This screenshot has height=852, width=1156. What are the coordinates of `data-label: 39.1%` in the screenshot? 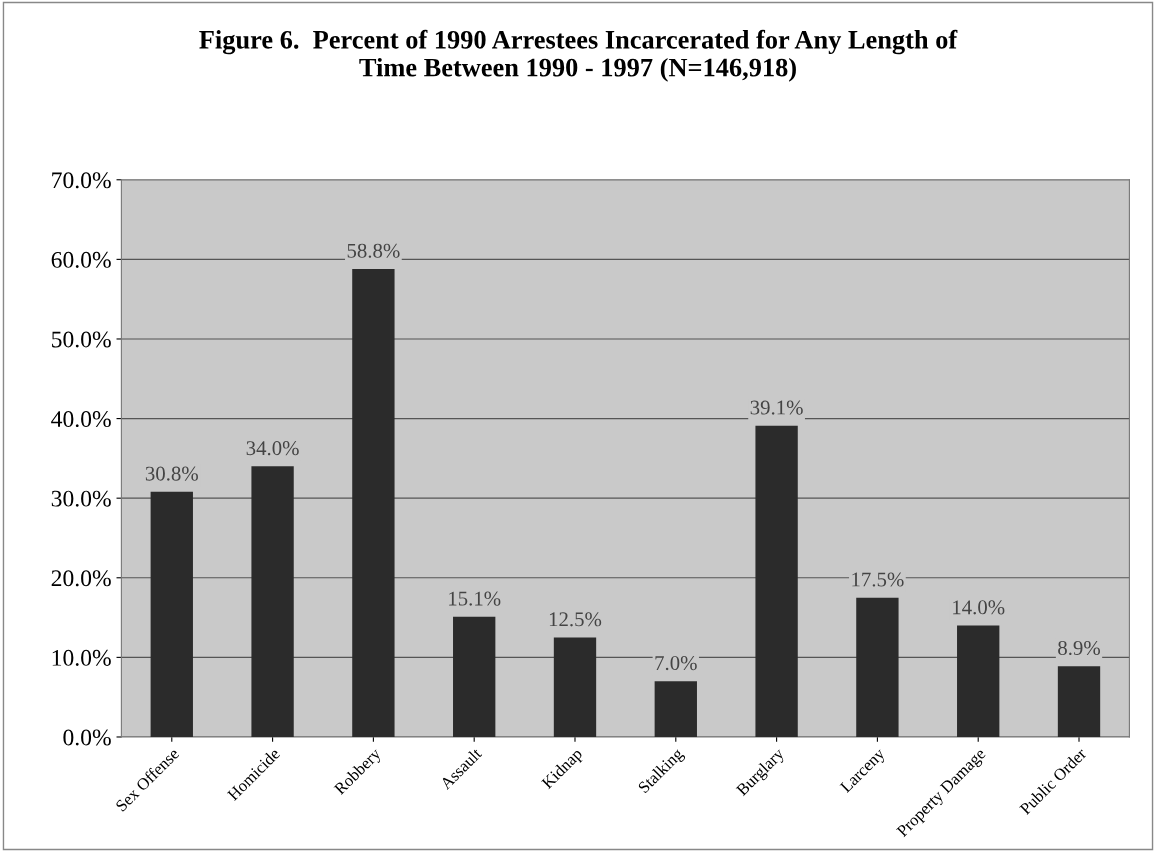 It's located at (776, 407).